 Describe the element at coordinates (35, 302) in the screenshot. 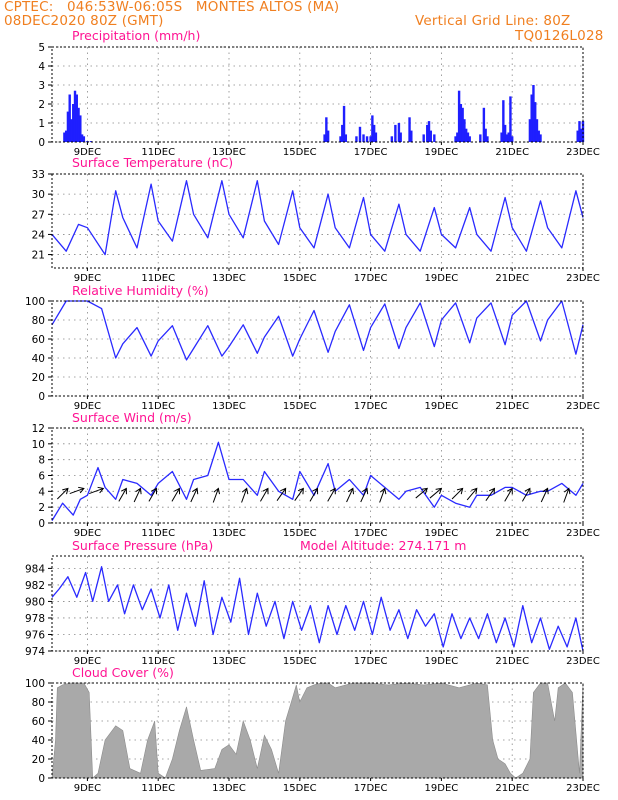

I see `ytick-label-rh: 100` at that location.